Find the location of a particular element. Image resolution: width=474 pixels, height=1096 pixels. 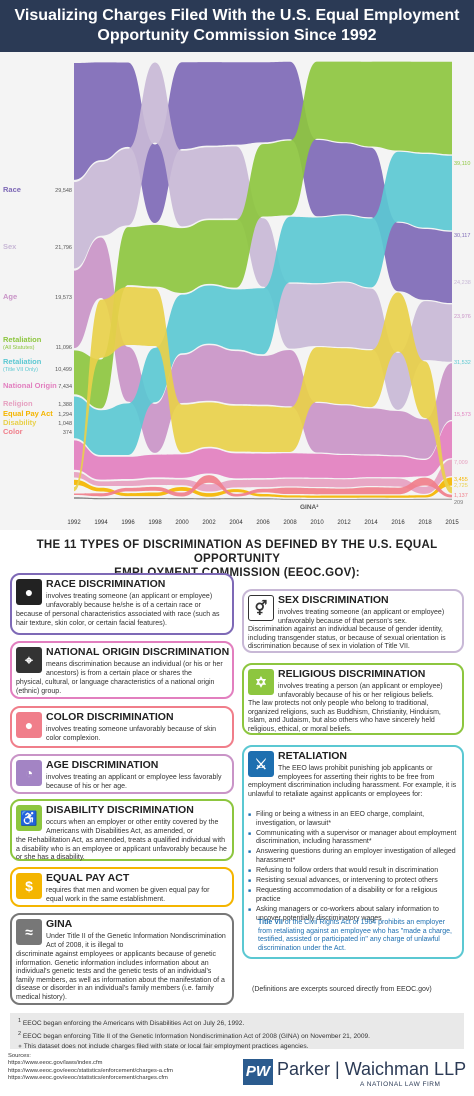

series-end-value: 23,976 is located at coordinates (462, 317).